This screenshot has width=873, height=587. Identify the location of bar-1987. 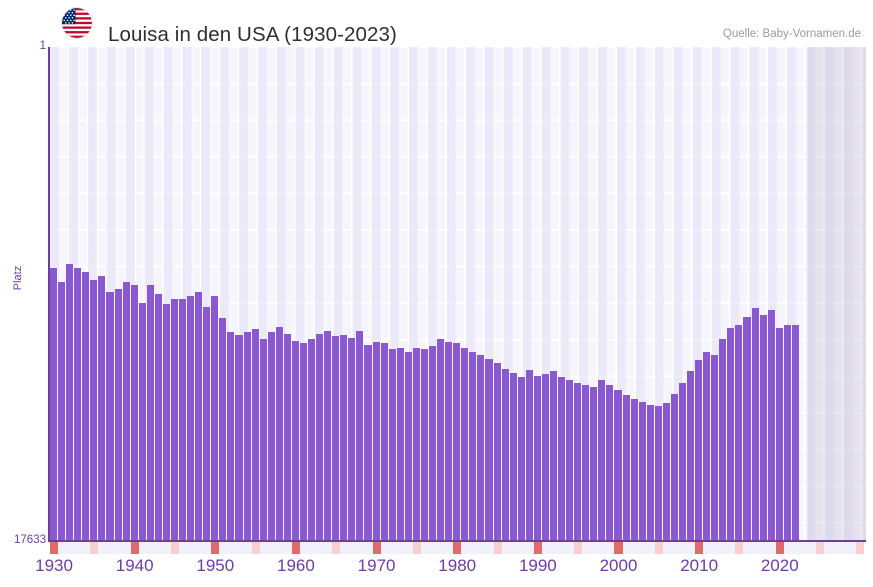
(513, 456).